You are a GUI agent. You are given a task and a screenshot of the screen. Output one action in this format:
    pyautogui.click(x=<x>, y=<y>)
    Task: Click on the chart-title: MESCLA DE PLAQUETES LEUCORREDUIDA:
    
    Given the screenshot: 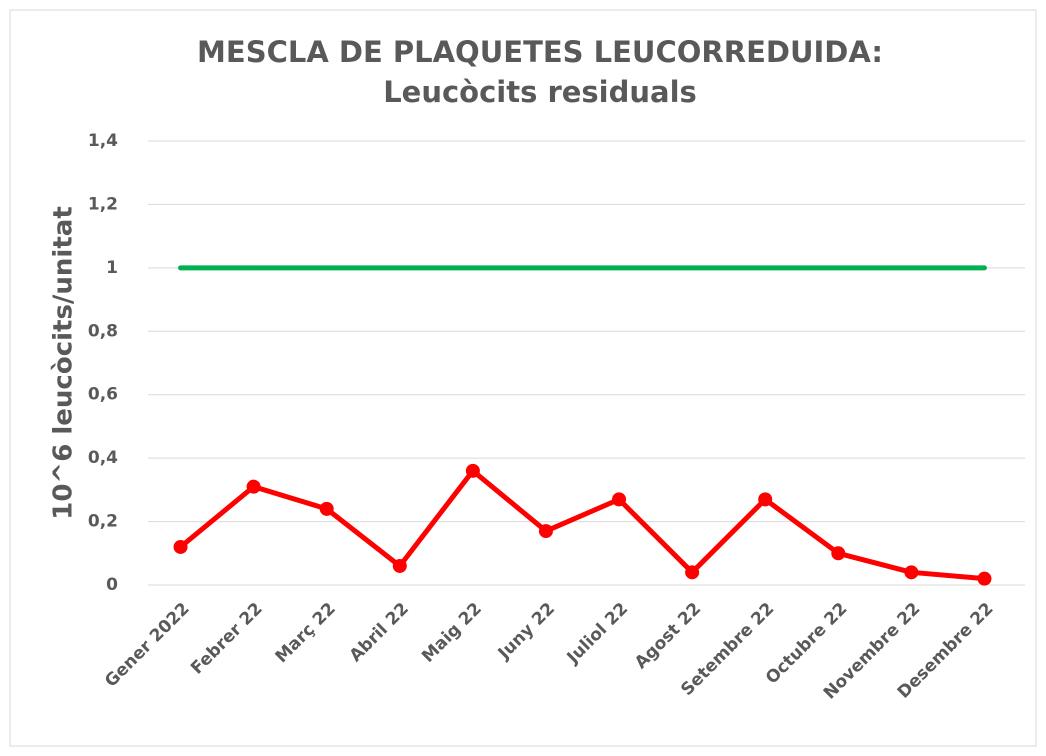 What is the action you would take?
    pyautogui.click(x=540, y=52)
    